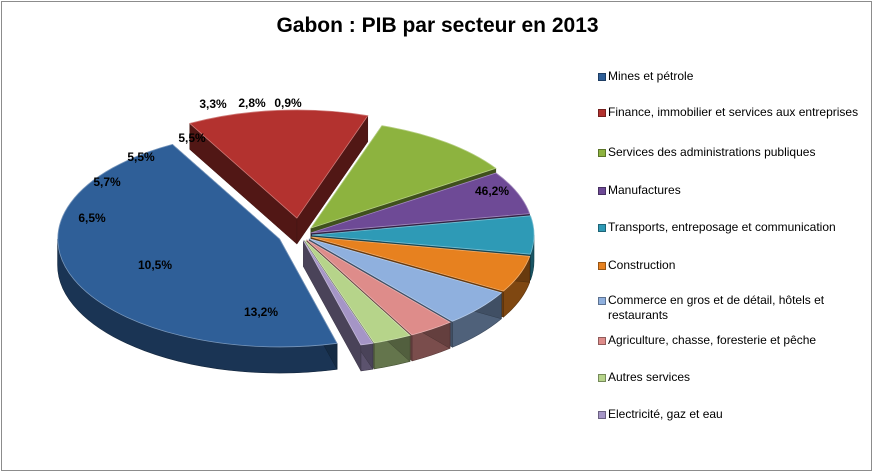  Describe the element at coordinates (712, 340) in the screenshot. I see `legend-label: Agriculture, chasse, foresterie et pêche` at that location.